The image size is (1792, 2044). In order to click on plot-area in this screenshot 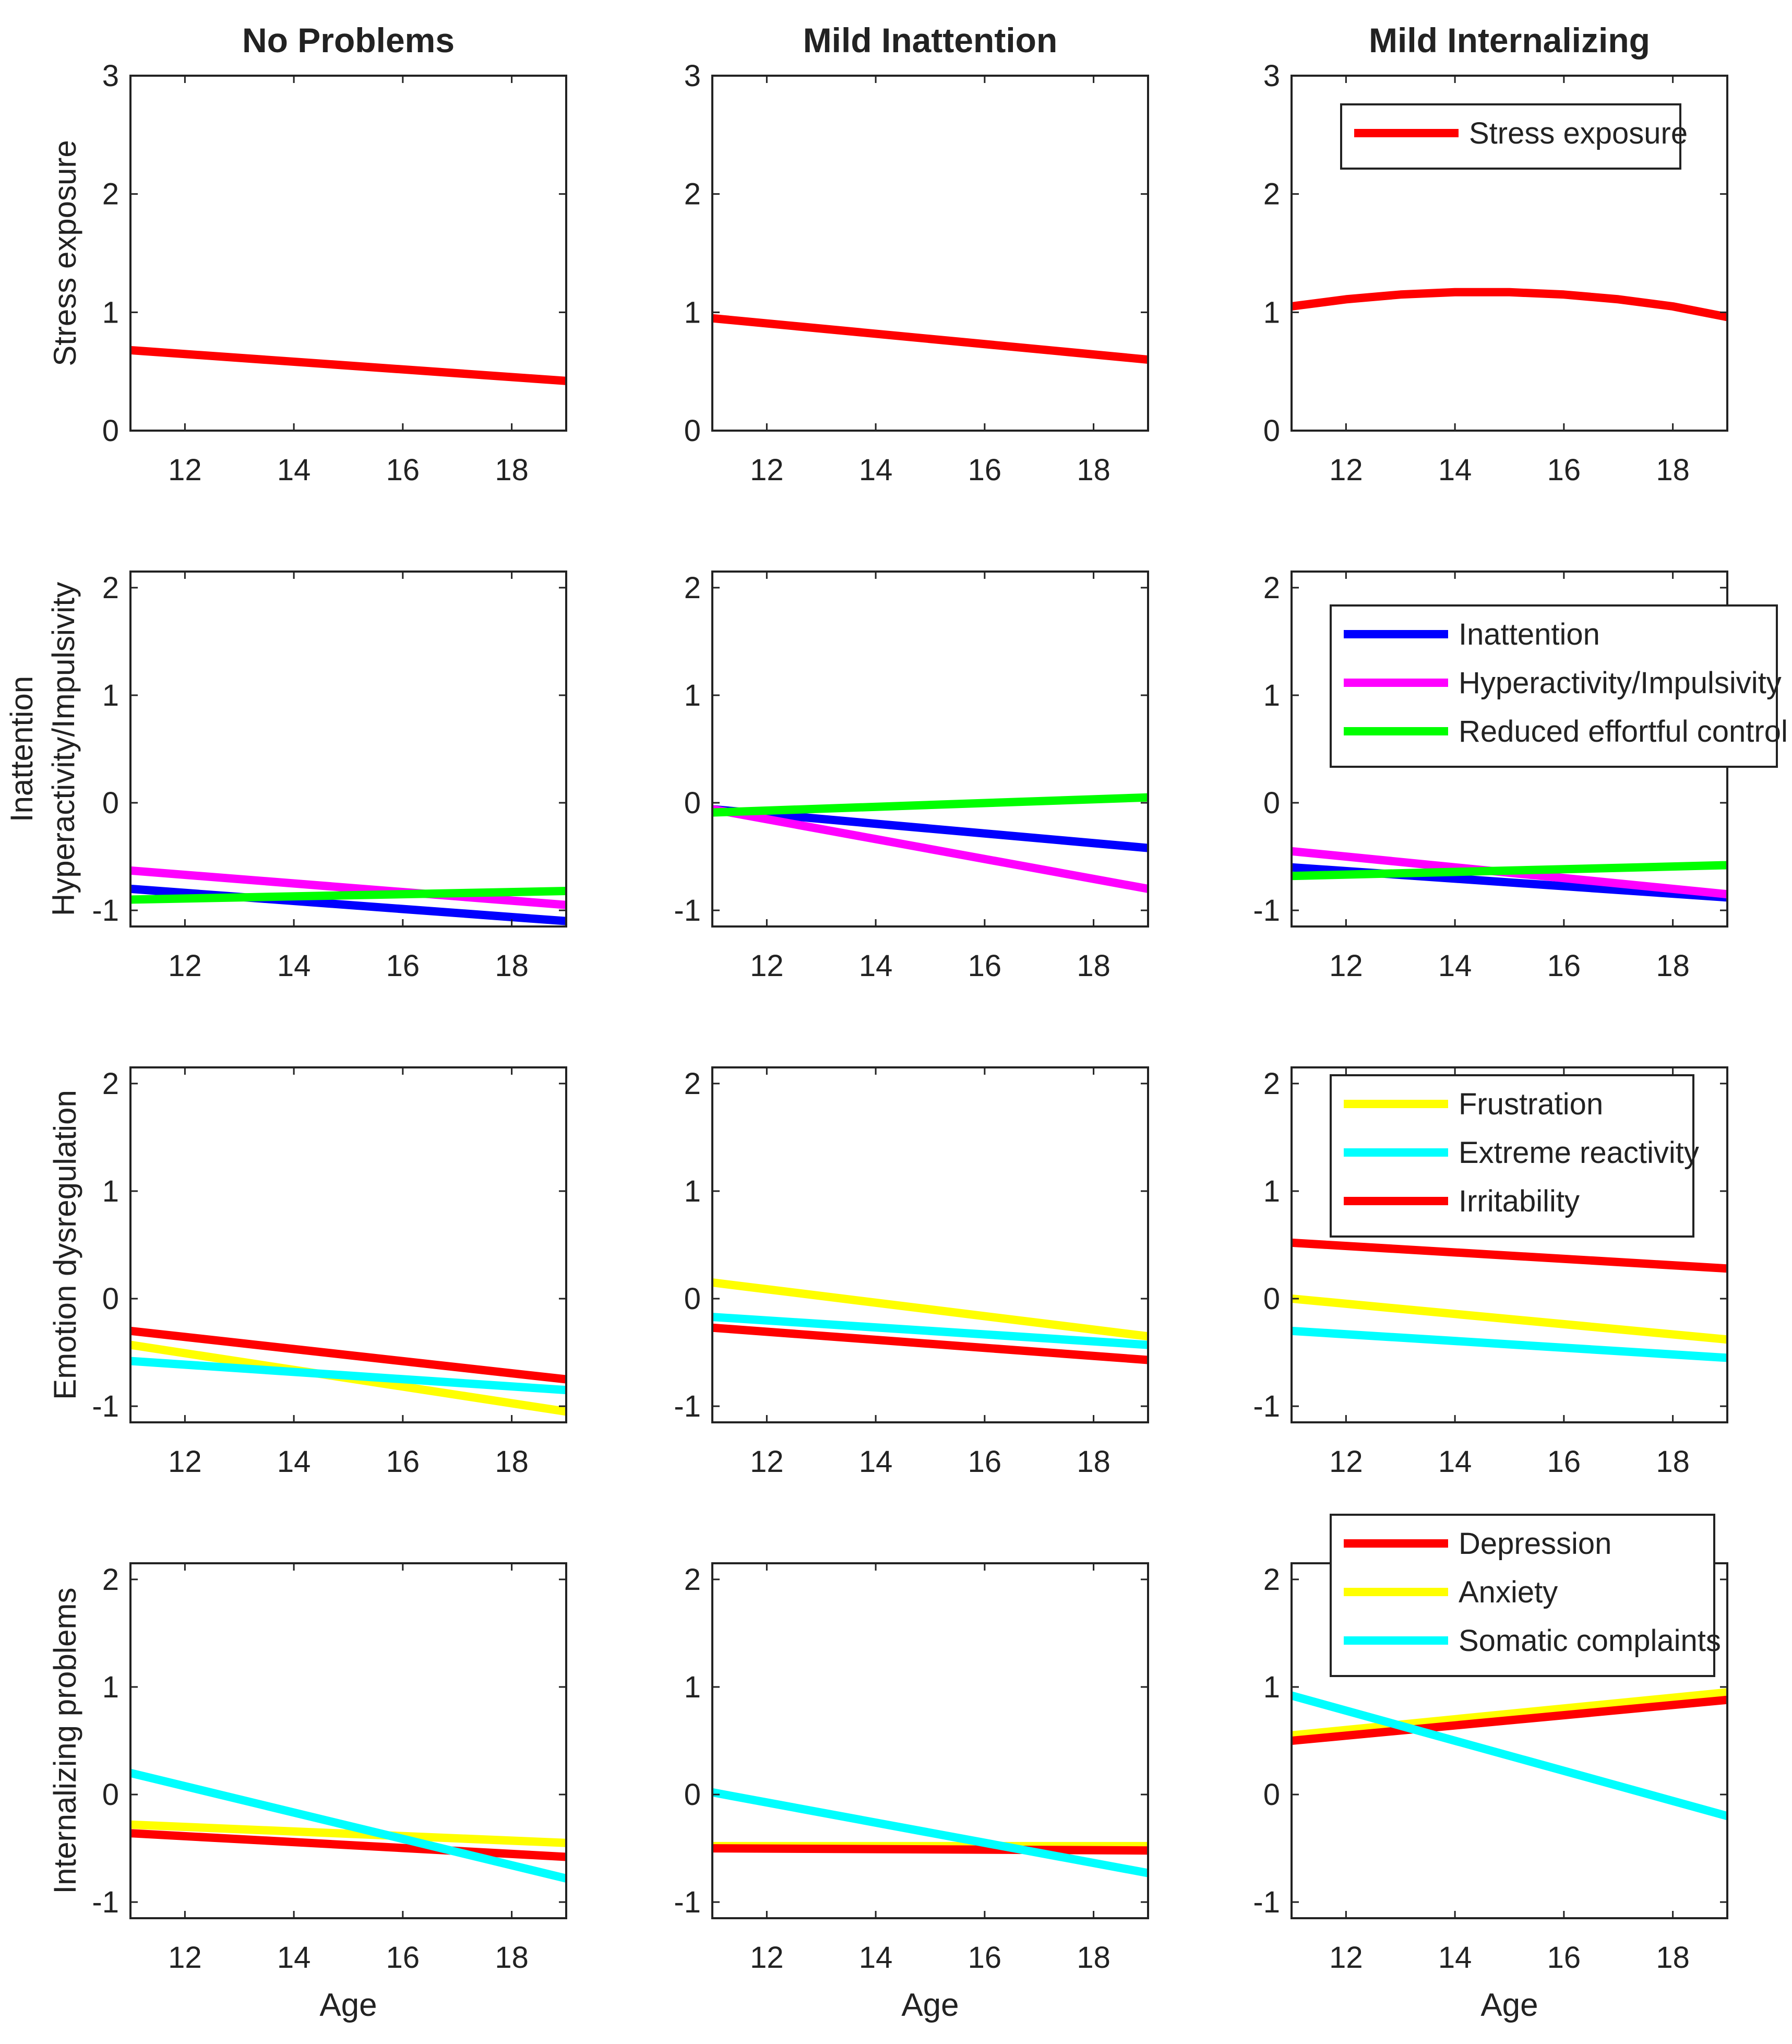, I will do `click(348, 253)`.